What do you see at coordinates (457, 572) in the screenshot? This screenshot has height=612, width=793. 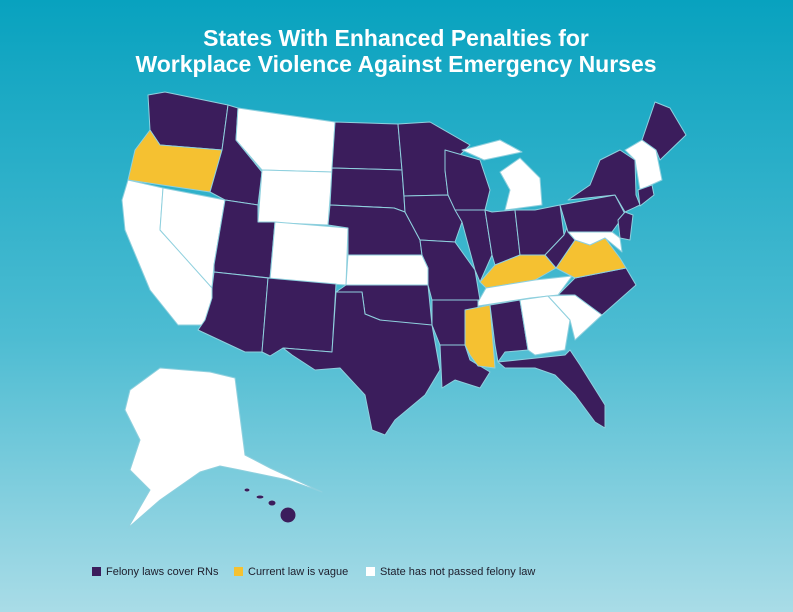 I see `legend-label: State has not passed felony law` at bounding box center [457, 572].